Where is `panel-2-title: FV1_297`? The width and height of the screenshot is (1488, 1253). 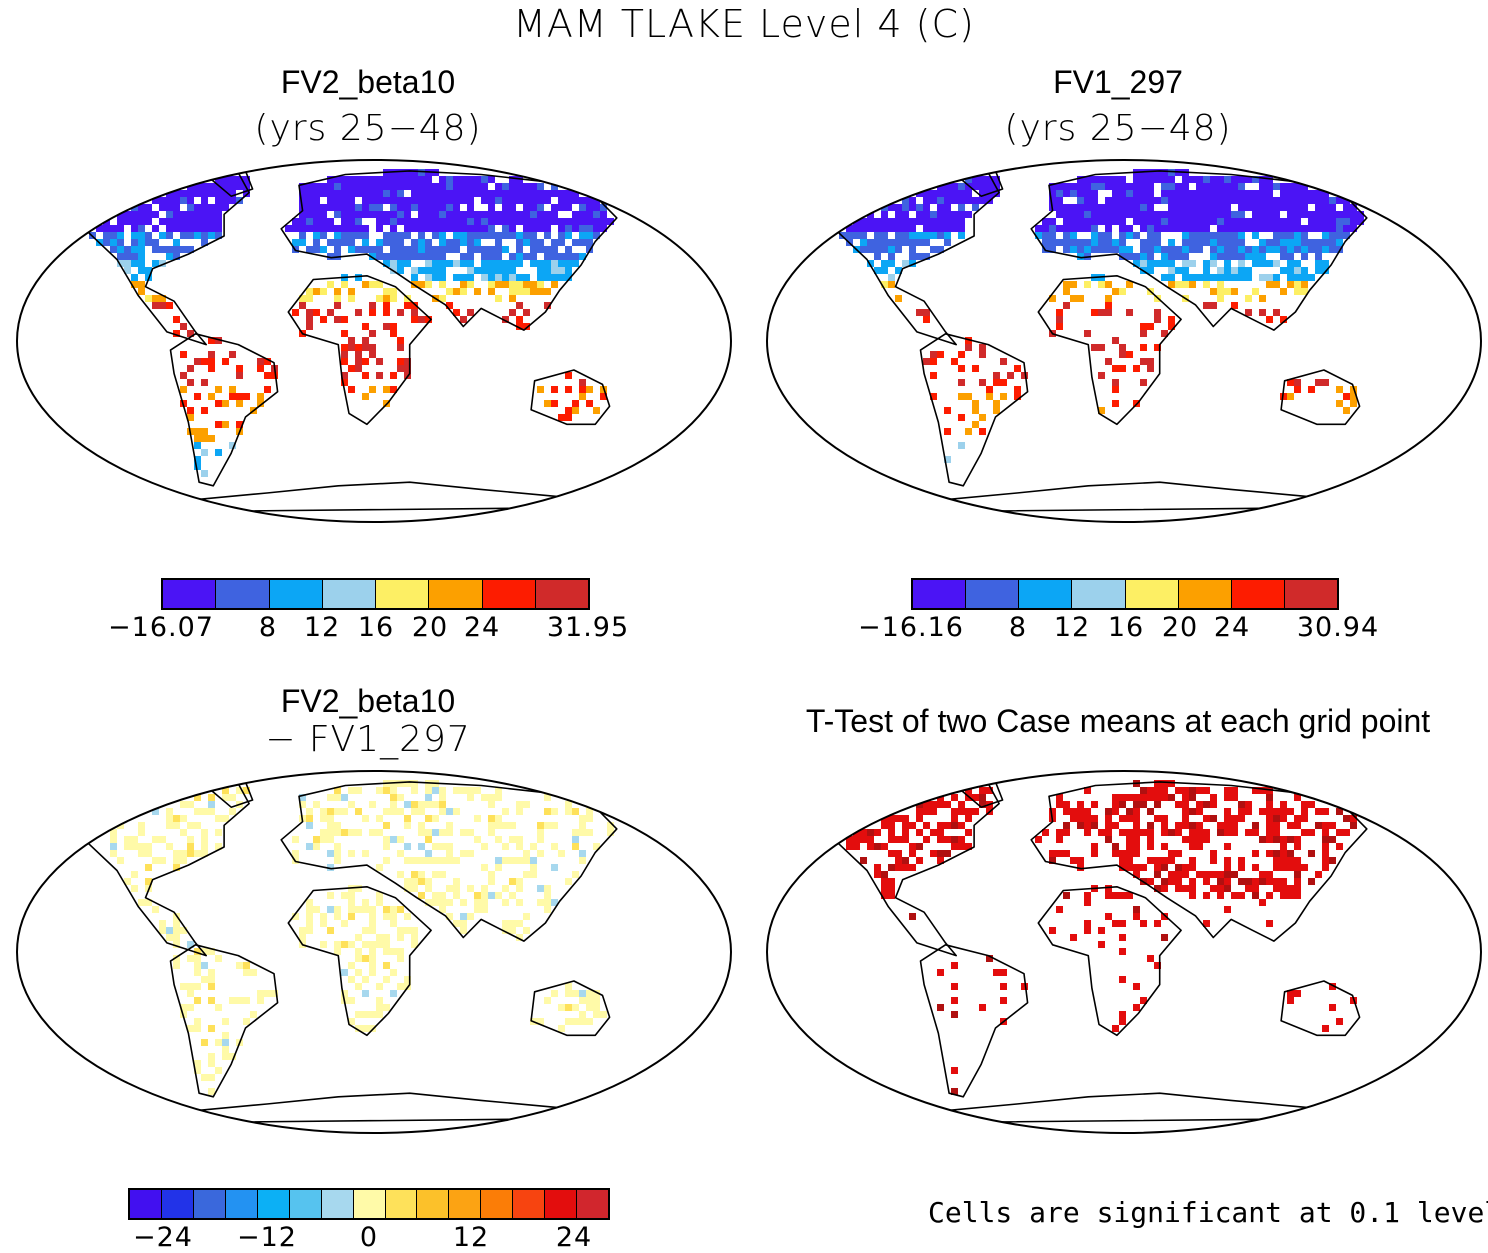 panel-2-title: FV1_297 is located at coordinates (1118, 82).